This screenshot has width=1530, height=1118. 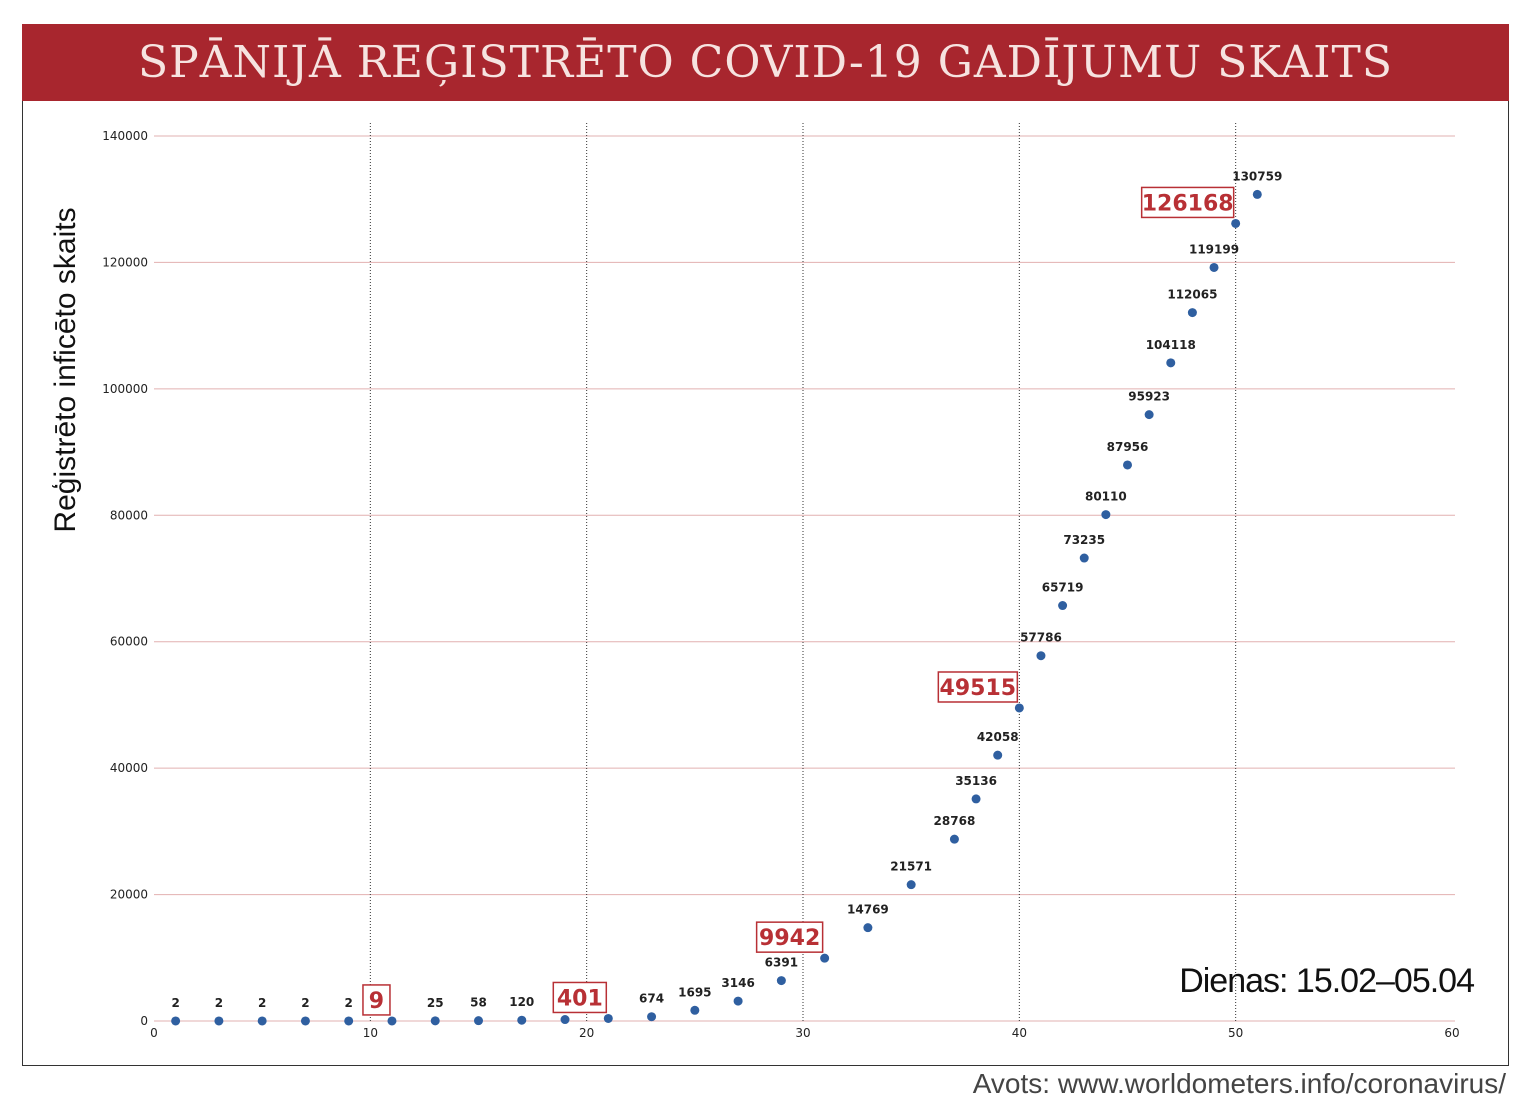 What do you see at coordinates (154, 1033) in the screenshot?
I see `x-tick-label: 0` at bounding box center [154, 1033].